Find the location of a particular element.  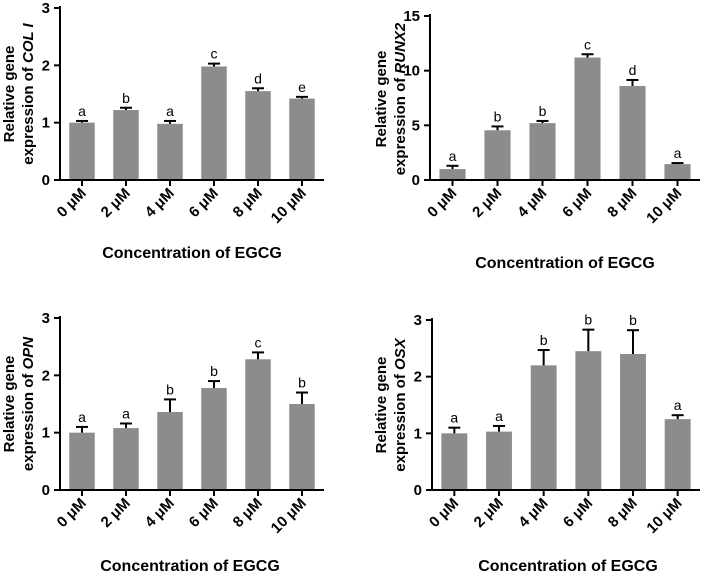

gene-name: RUNX2 is located at coordinates (400, 48).